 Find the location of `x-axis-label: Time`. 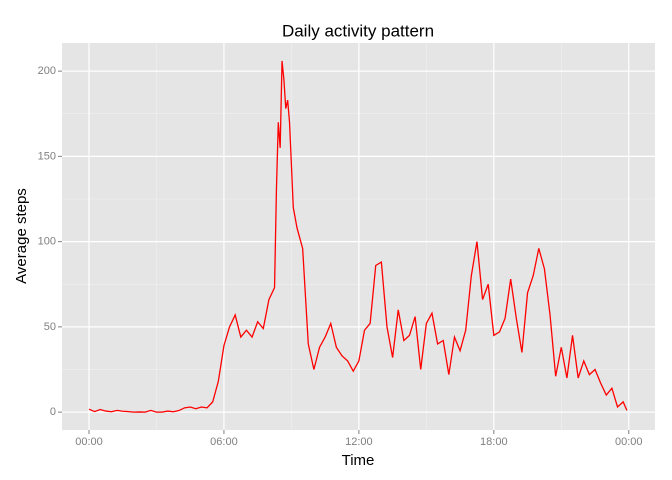

x-axis-label: Time is located at coordinates (358, 460).